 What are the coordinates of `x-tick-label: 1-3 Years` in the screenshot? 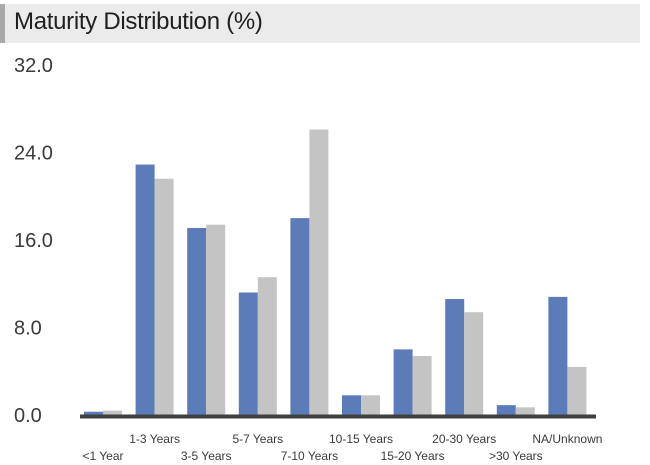 It's located at (154, 439).